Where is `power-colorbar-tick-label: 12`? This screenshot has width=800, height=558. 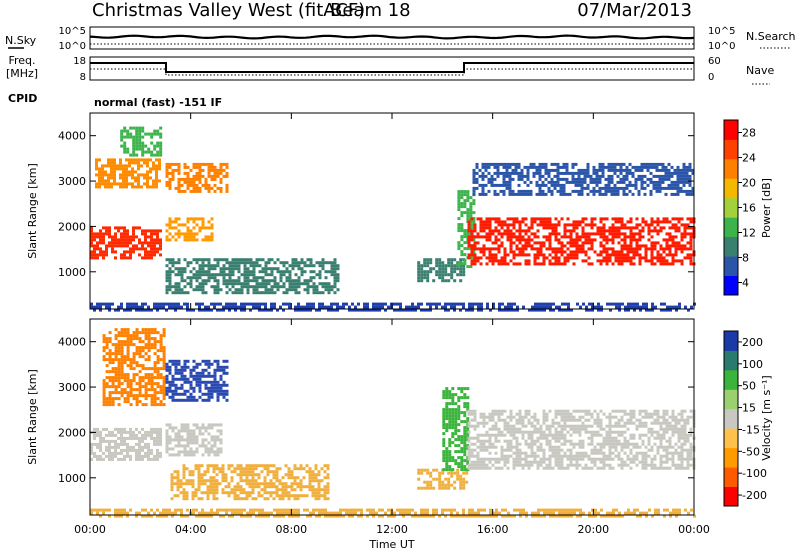 power-colorbar-tick-label: 12 is located at coordinates (749, 233).